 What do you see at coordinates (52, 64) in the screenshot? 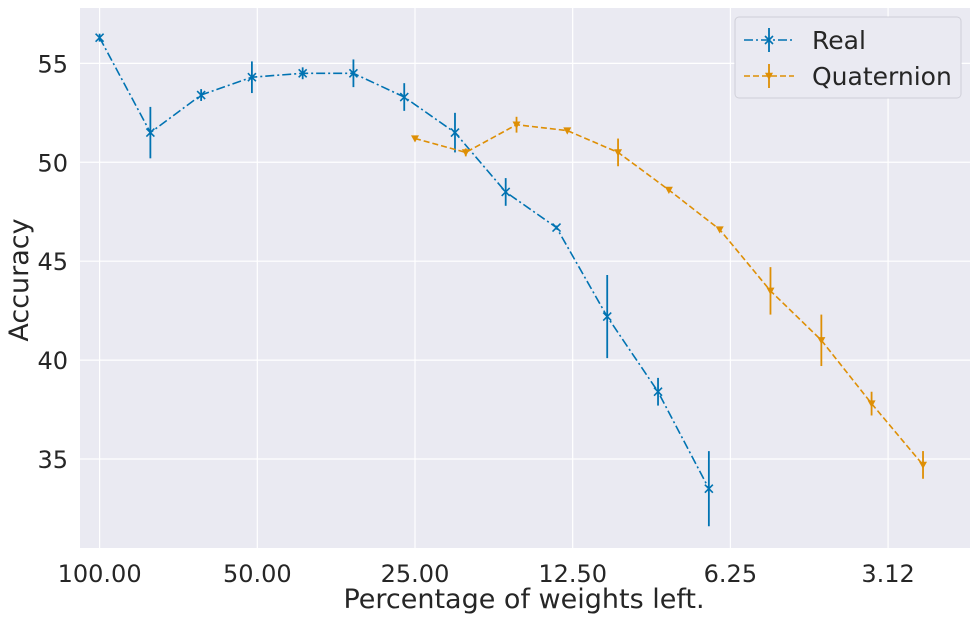
I see `y-tick-label: 55` at bounding box center [52, 64].